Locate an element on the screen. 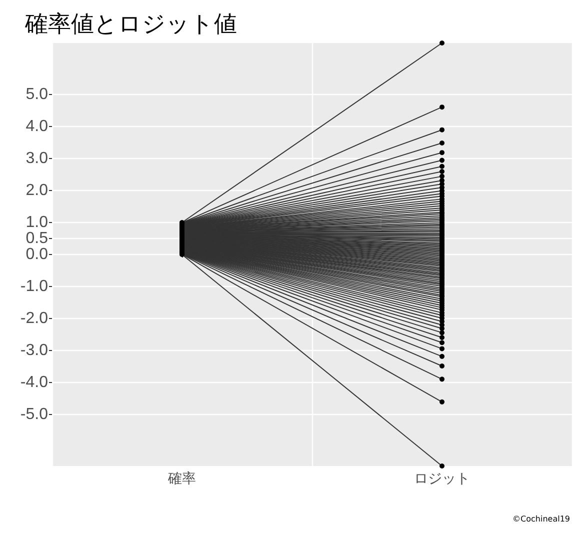 The height and width of the screenshot is (539, 586). y-tick-label: -4.0 is located at coordinates (34, 383).